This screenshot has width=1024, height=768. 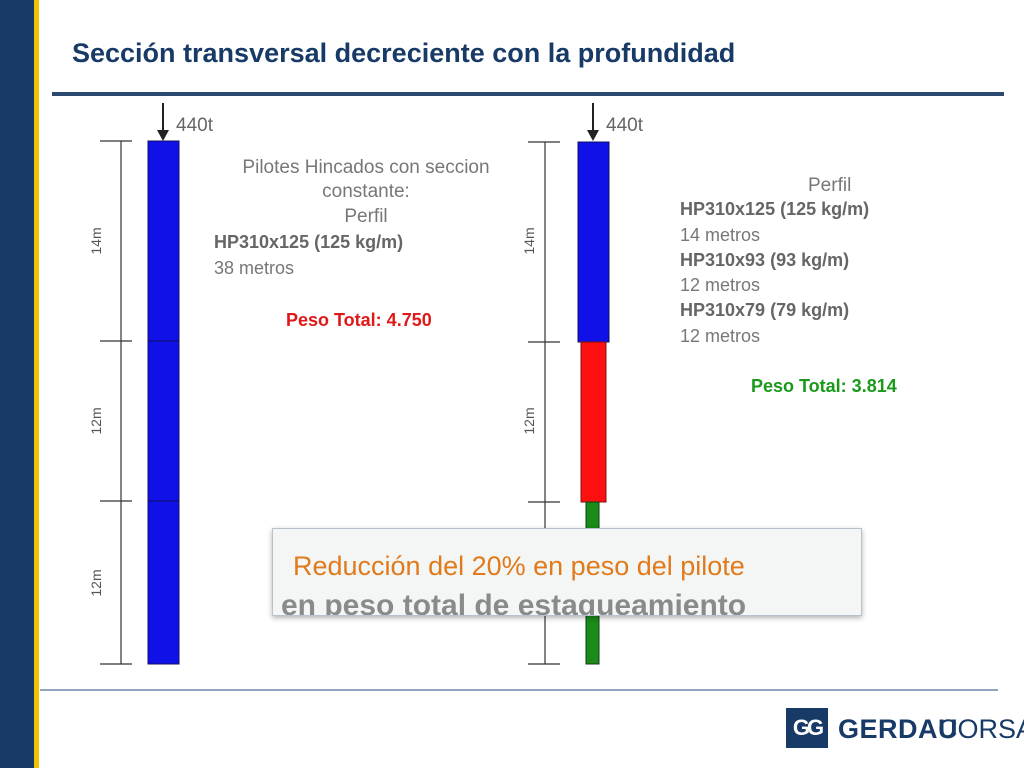 What do you see at coordinates (254, 268) in the screenshot?
I see `left-length: 38 metros` at bounding box center [254, 268].